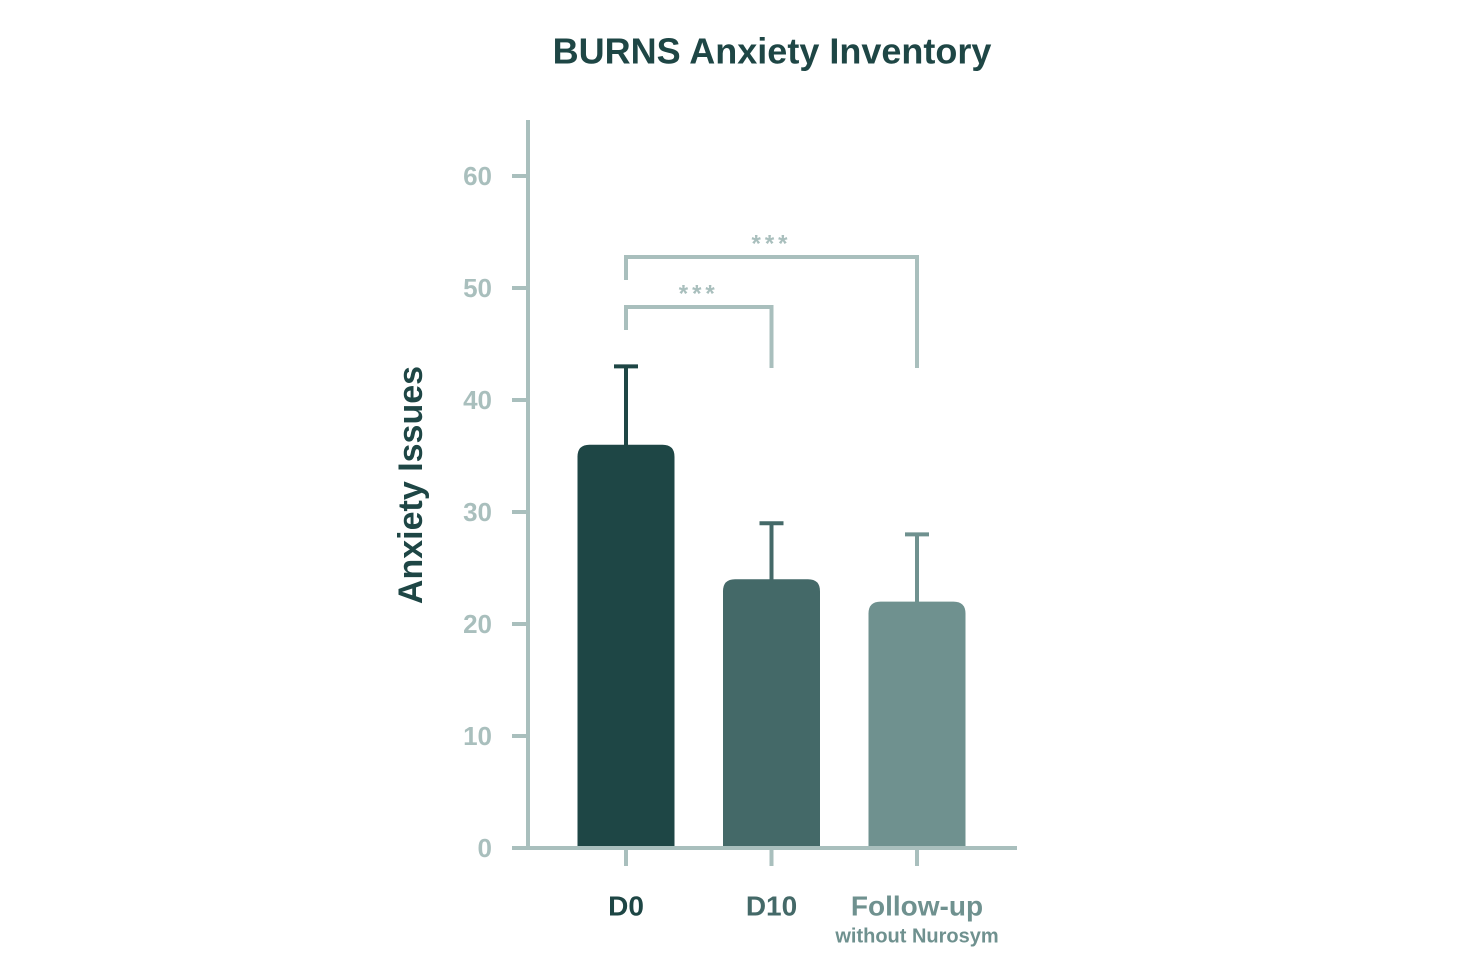 This screenshot has width=1474, height=968. I want to click on y-tick-label: 10, so click(477, 736).